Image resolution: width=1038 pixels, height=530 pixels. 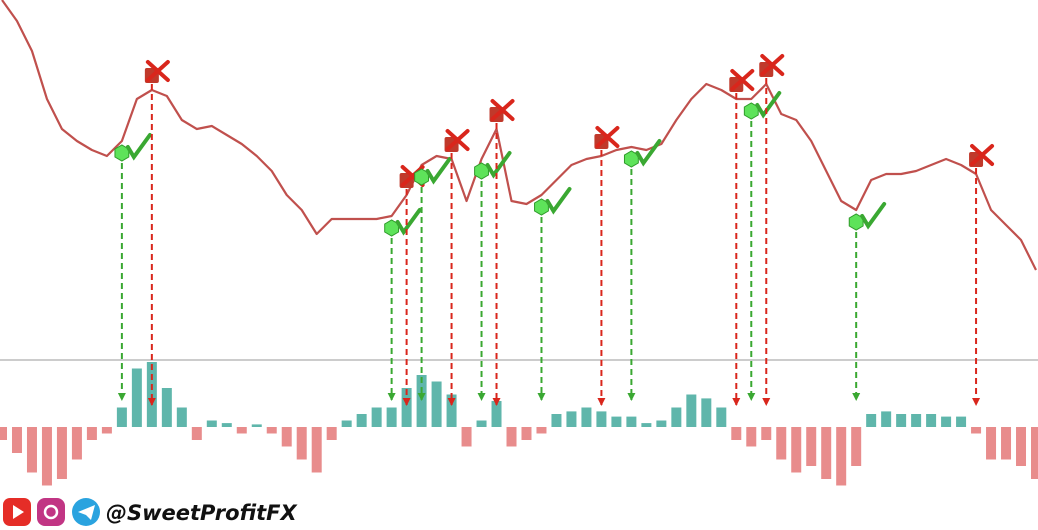 What do you see at coordinates (18, 512) in the screenshot?
I see `youtube-play` at bounding box center [18, 512].